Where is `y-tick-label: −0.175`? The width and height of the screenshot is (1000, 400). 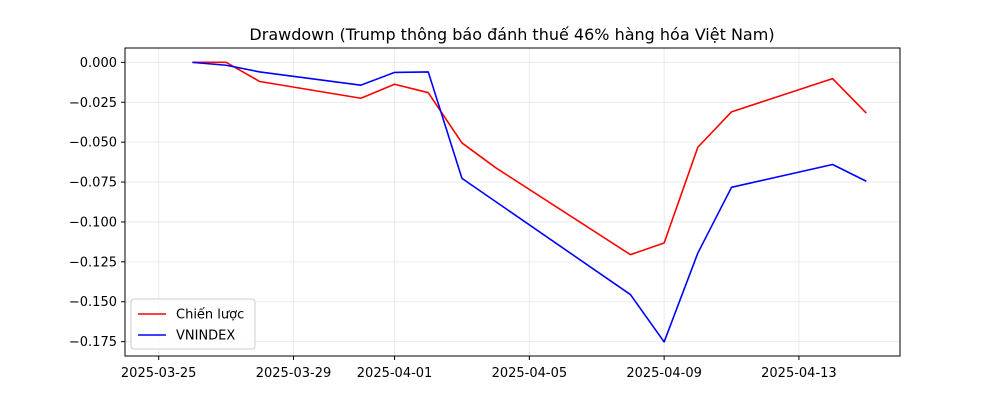 y-tick-label: −0.175 is located at coordinates (93, 342).